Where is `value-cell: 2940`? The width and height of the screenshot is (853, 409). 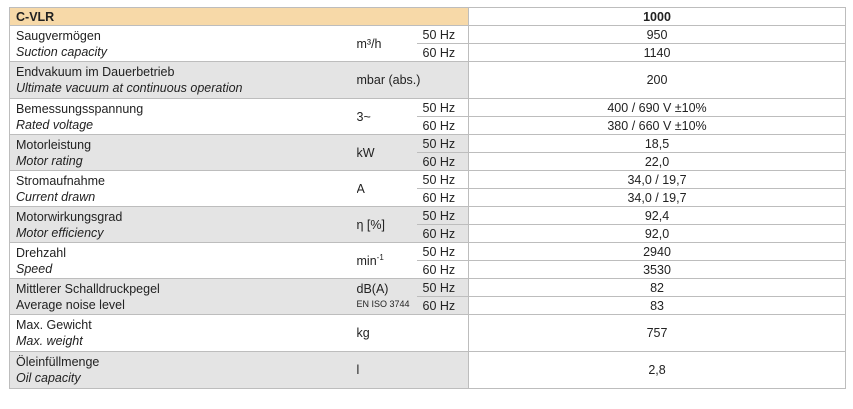
value-cell: 2940 is located at coordinates (657, 251).